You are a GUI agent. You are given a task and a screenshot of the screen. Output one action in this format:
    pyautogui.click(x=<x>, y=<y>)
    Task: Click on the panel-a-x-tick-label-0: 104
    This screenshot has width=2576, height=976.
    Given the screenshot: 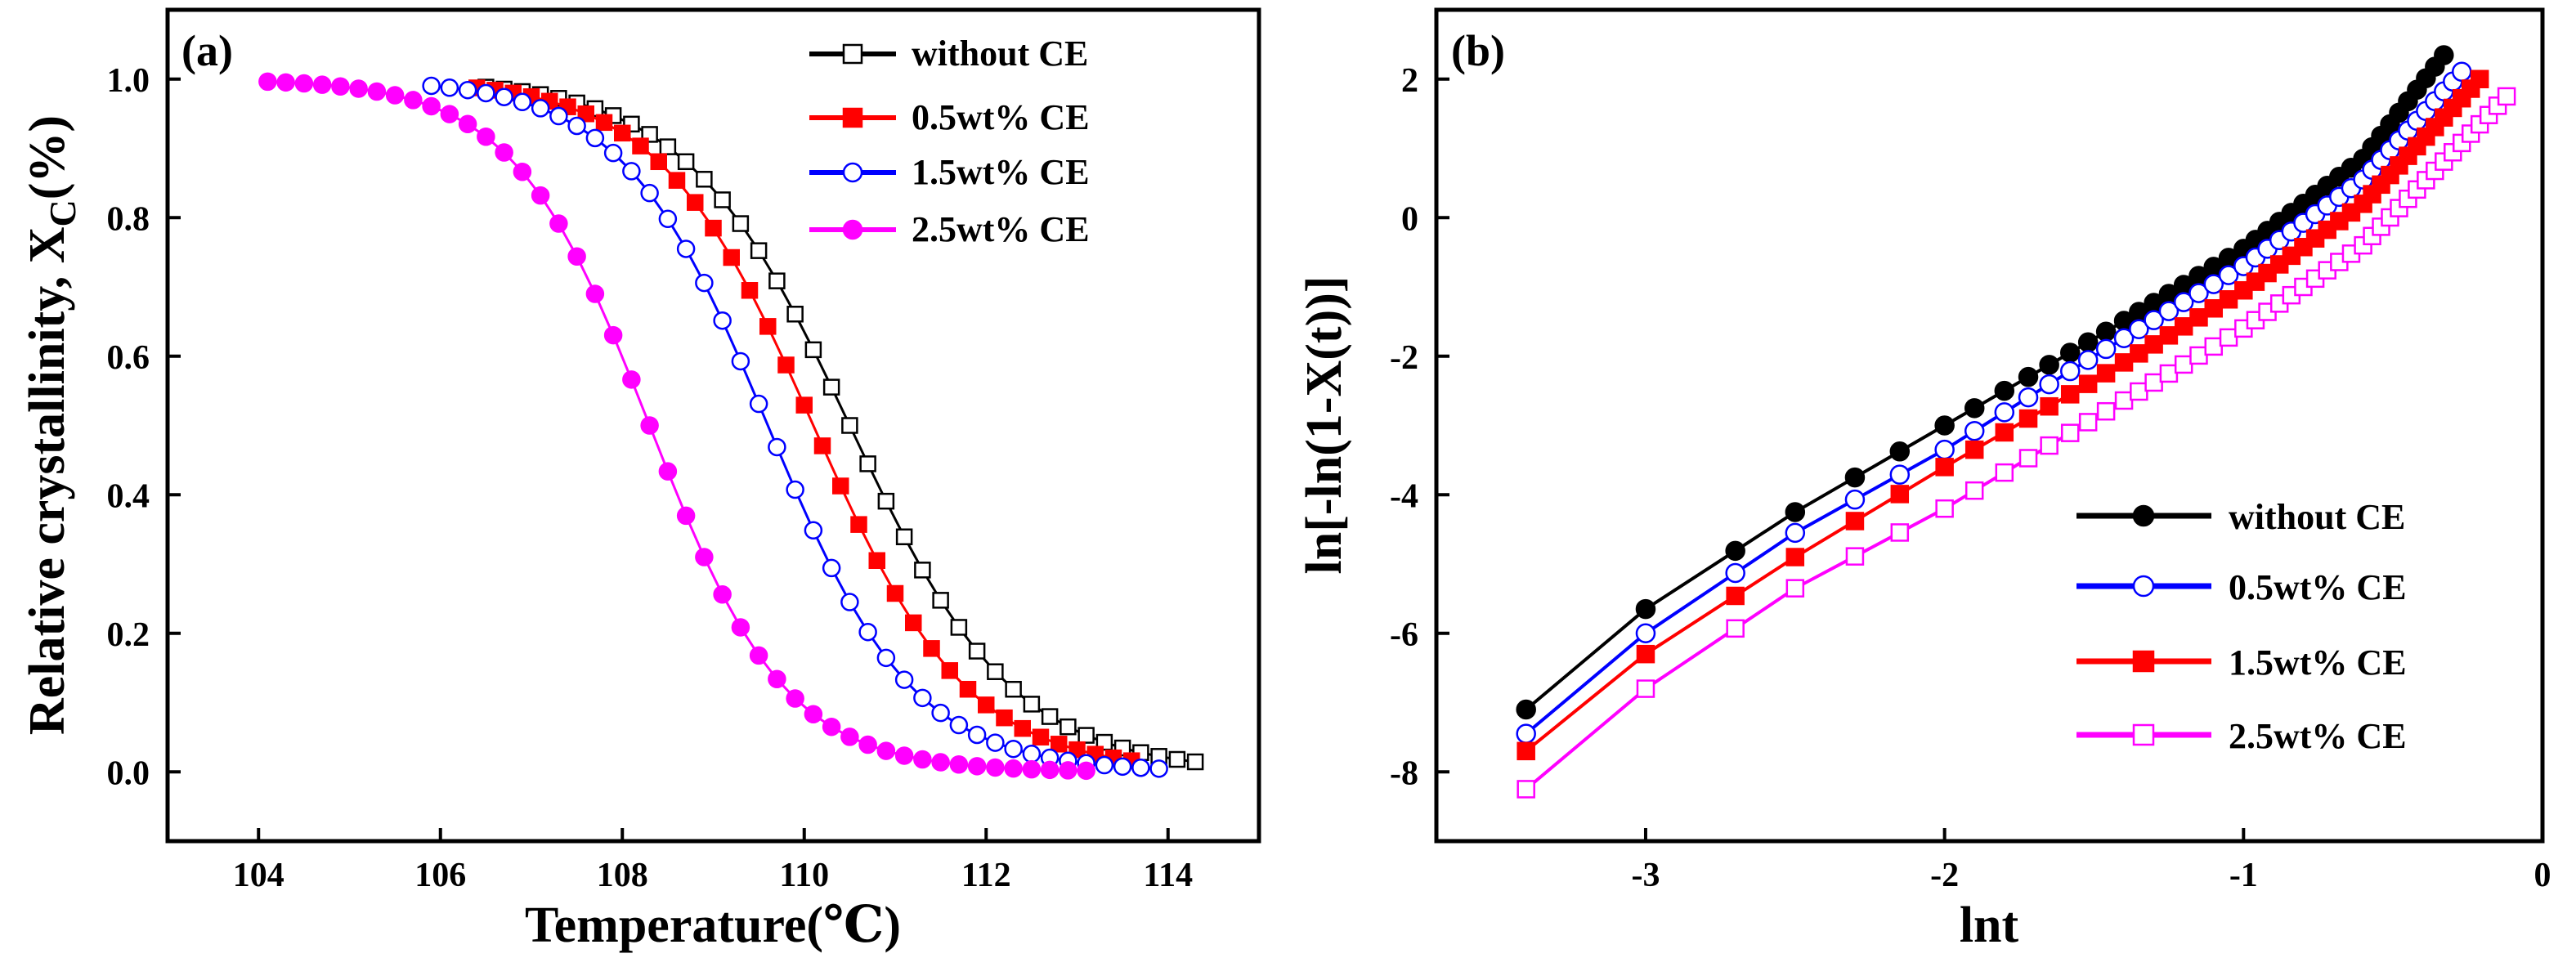 What is the action you would take?
    pyautogui.click(x=258, y=875)
    